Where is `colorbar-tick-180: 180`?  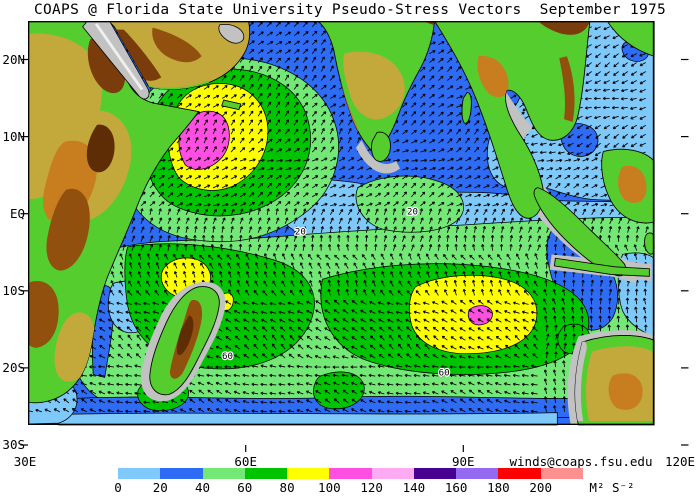 colorbar-tick-180: 180 is located at coordinates (498, 487).